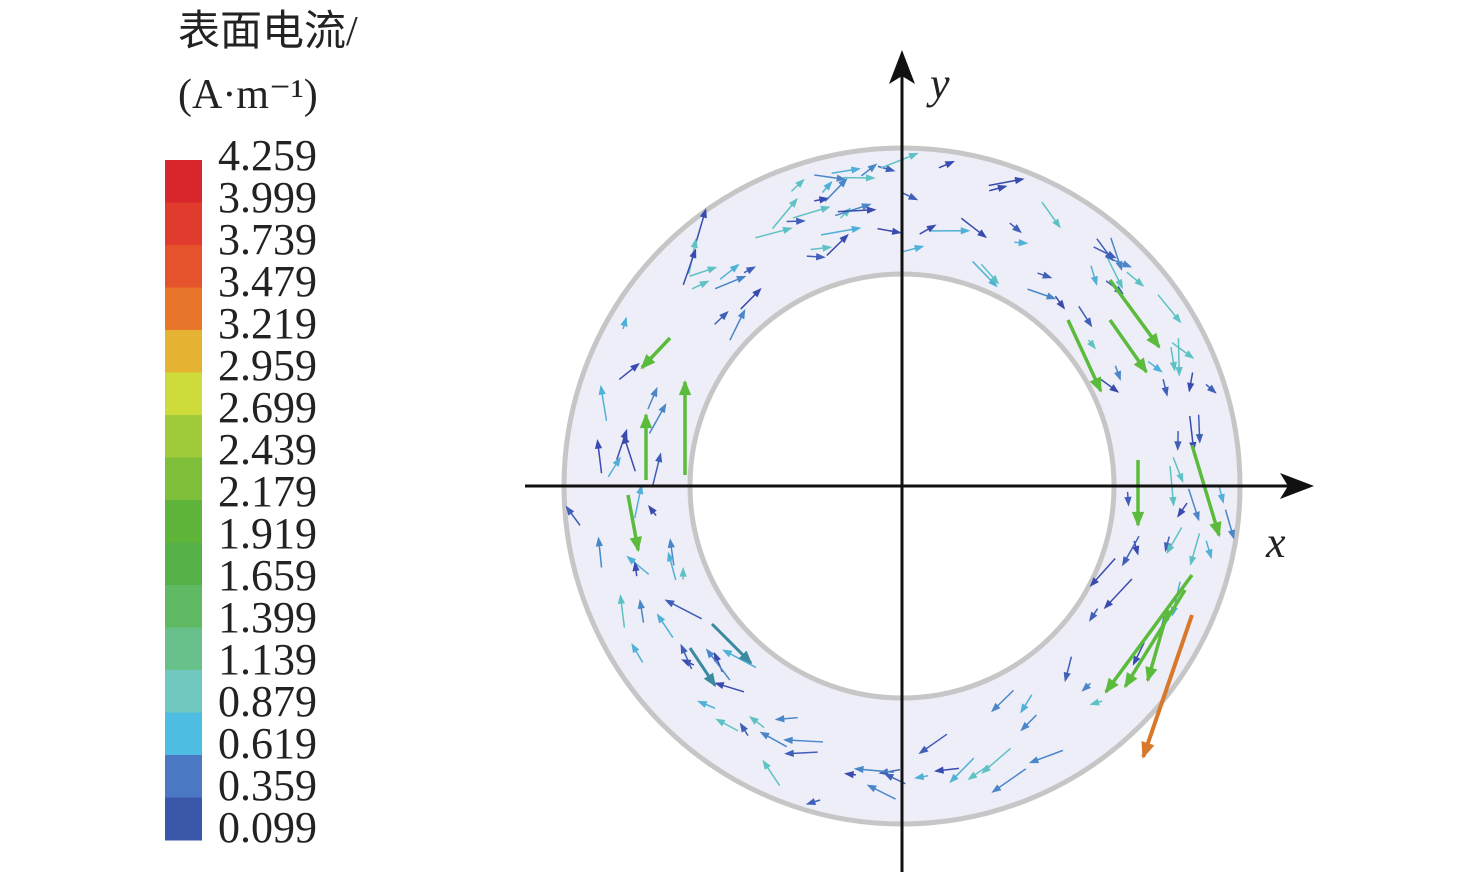  What do you see at coordinates (267, 827) in the screenshot?
I see `colorbar-label: 0.099` at bounding box center [267, 827].